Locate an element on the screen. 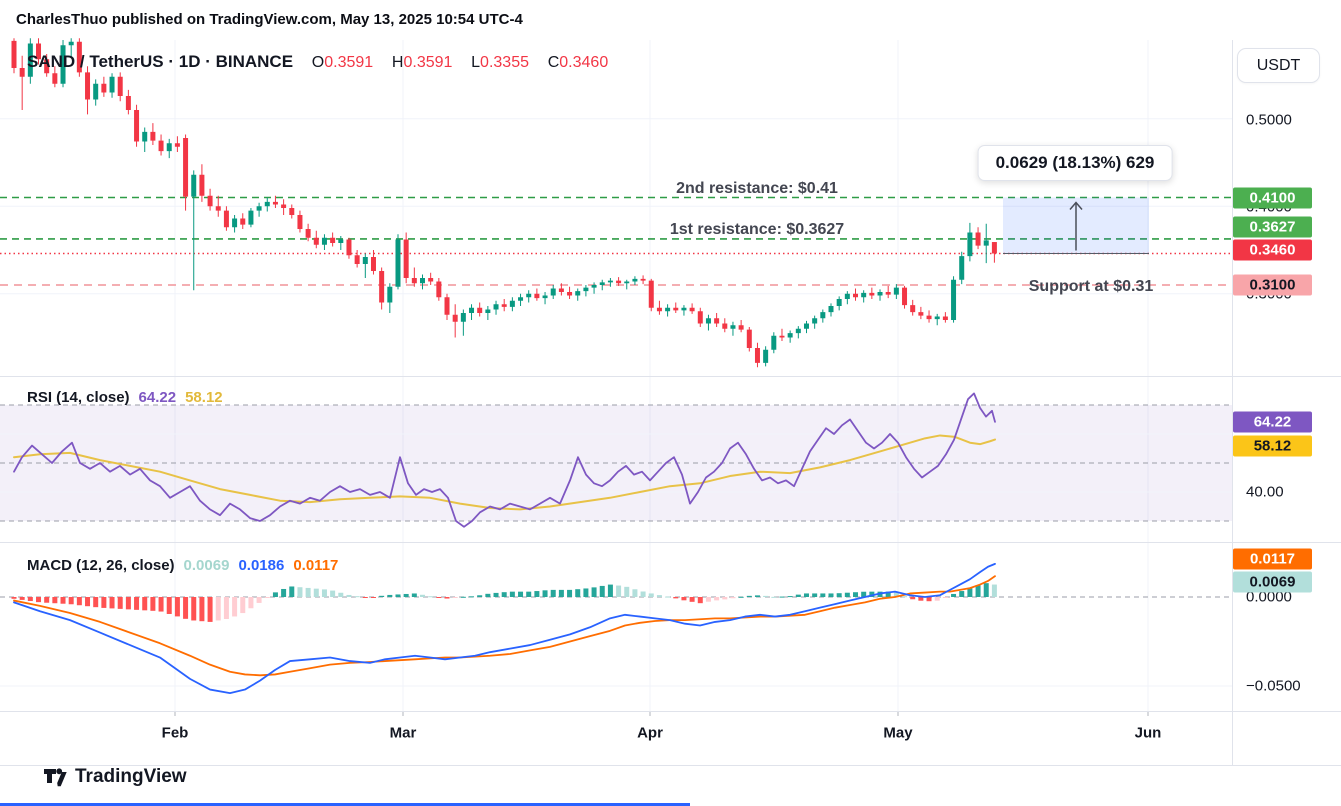 The image size is (1341, 806). axis-price-badge: 0.0069 is located at coordinates (1272, 582).